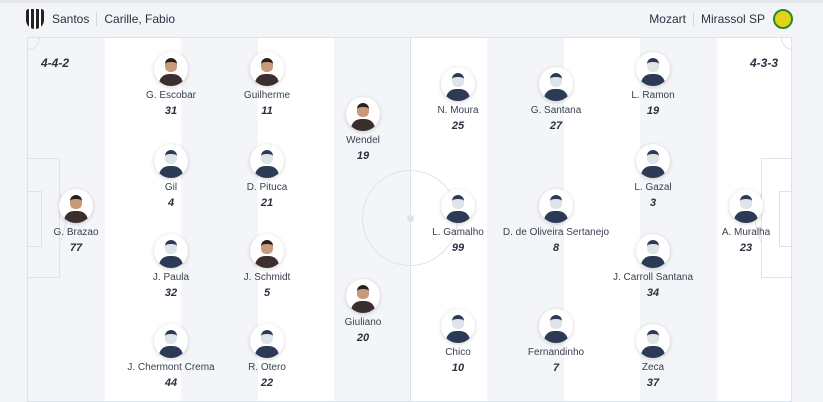 This screenshot has width=823, height=402. I want to click on away-player: A. Muralha 23, so click(738, 221).